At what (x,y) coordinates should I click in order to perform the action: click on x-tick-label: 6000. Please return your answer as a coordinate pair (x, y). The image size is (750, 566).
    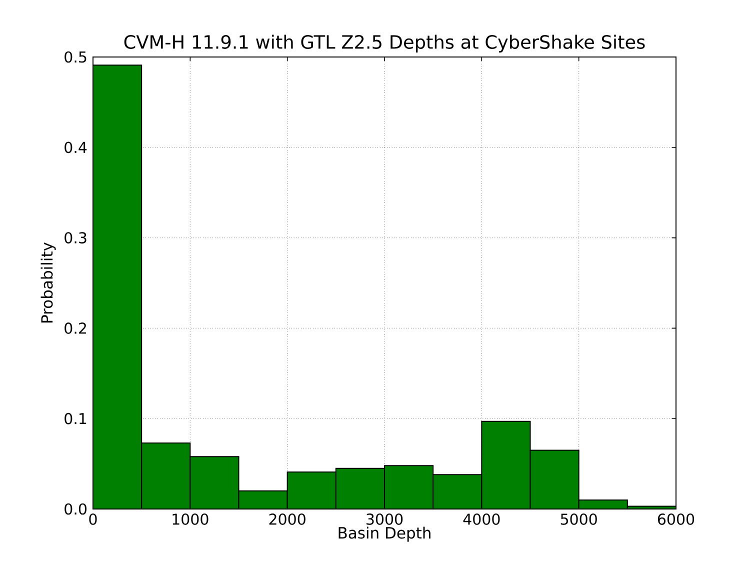
    Looking at the image, I should click on (676, 519).